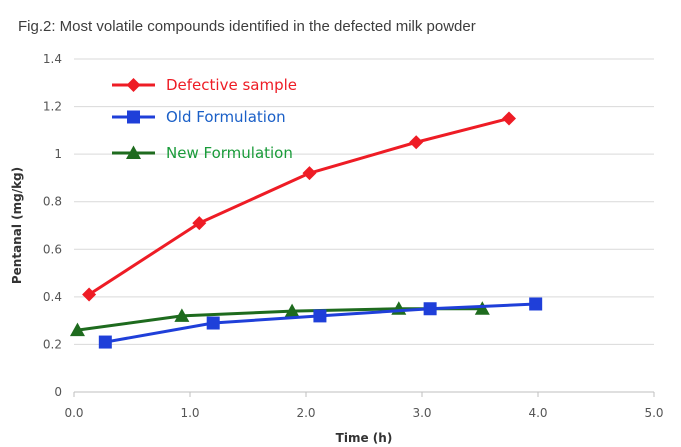 This screenshot has width=681, height=447. I want to click on x-axis-title: Time (h), so click(364, 438).